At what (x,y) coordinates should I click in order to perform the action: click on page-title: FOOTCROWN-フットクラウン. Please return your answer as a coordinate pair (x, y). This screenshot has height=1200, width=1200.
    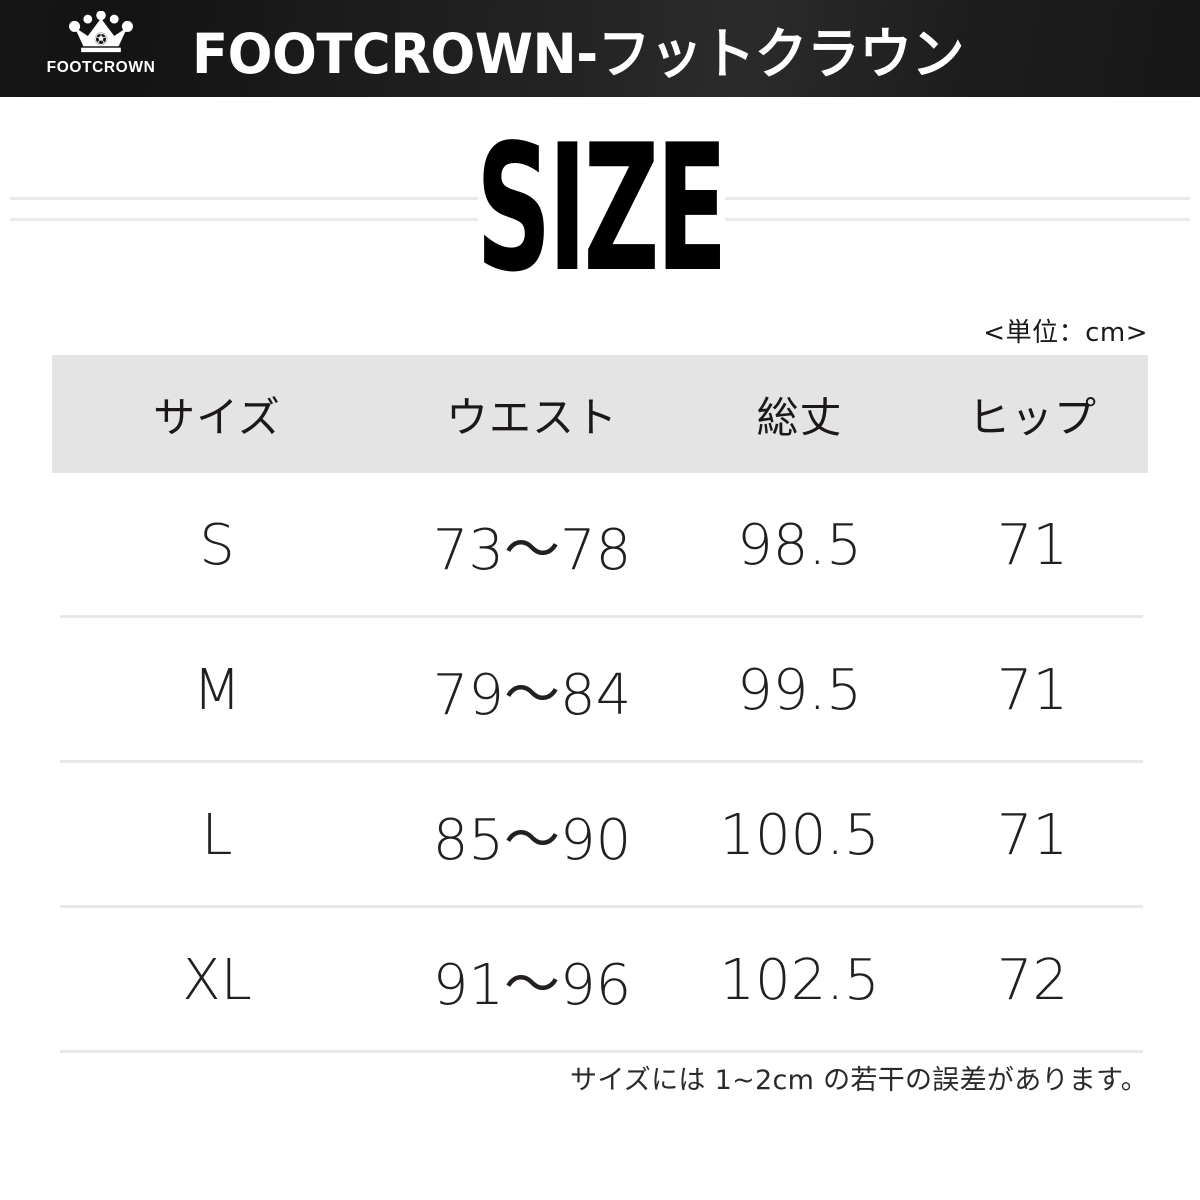
    Looking at the image, I should click on (578, 53).